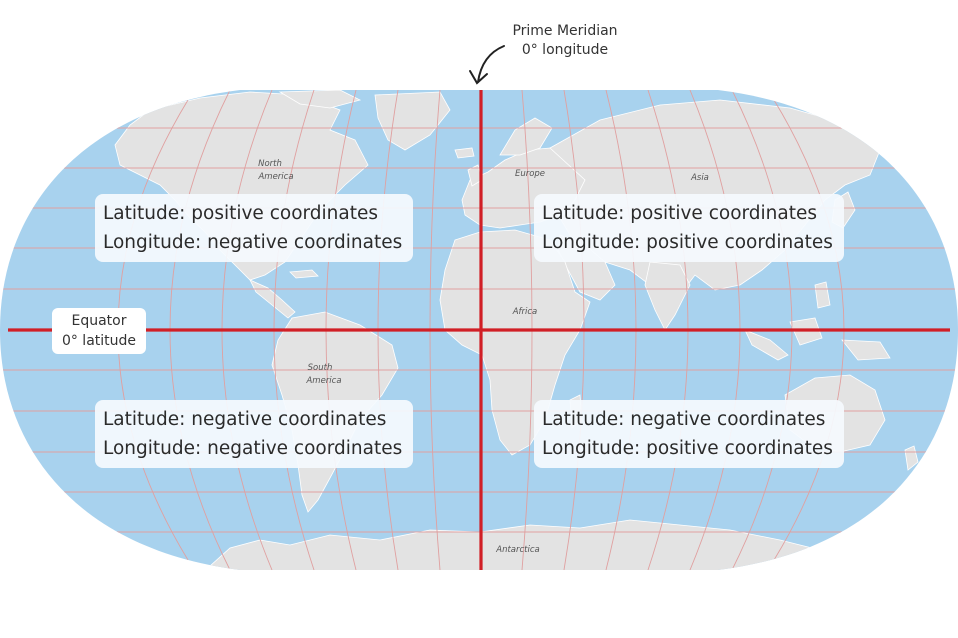 This screenshot has height=638, width=958. Describe the element at coordinates (275, 177) in the screenshot. I see `label-north-america-2: America` at that location.